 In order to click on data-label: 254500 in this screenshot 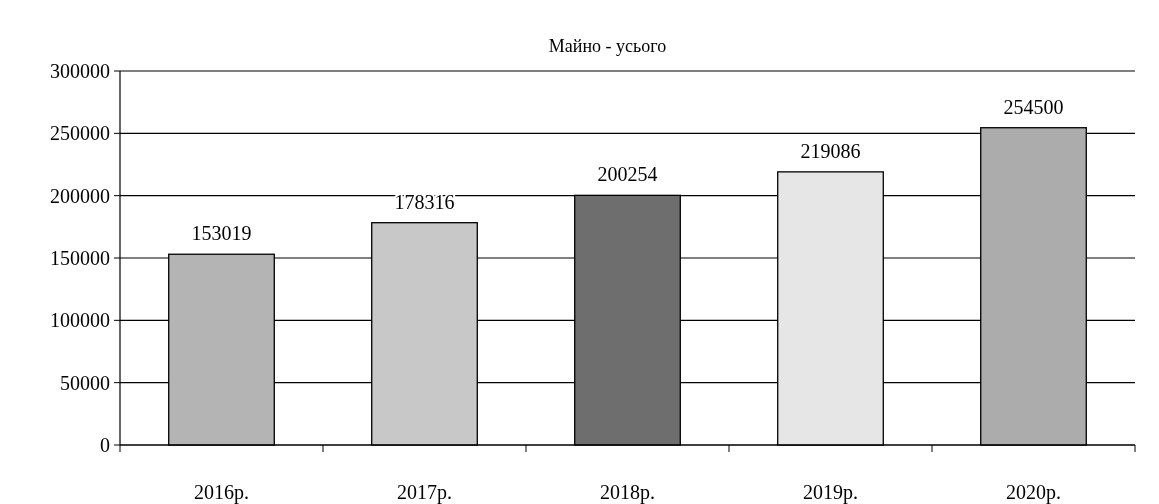, I will do `click(1033, 106)`.